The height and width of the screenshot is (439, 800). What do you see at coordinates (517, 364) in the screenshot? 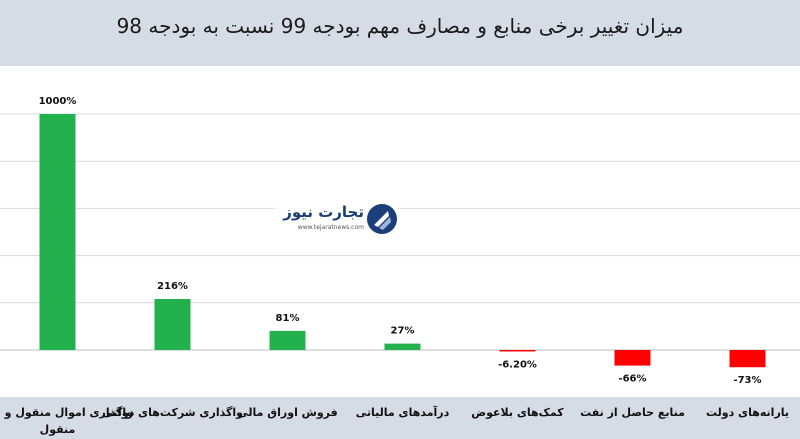
I see `data-label-4: -6.20%` at bounding box center [517, 364].